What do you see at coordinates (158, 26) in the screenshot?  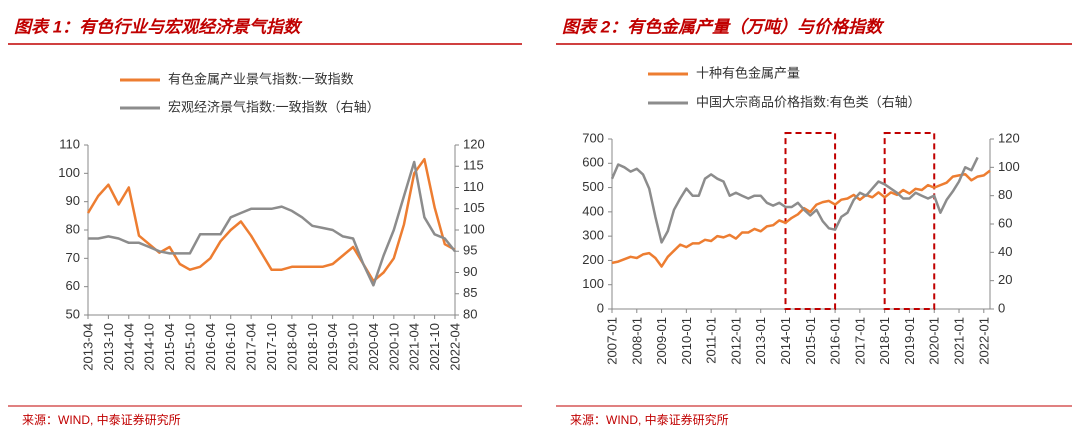 I see `chart-title: 图表 1：有色行业与宏观经济景气指数` at bounding box center [158, 26].